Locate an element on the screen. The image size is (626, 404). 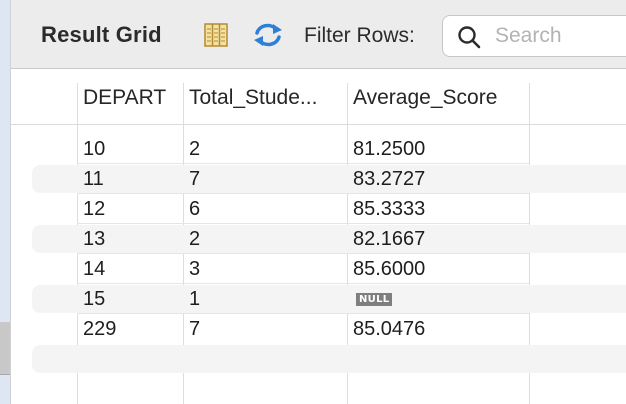
grid-header: DEPART Total_Stude... Average_Score is located at coordinates (318, 97).